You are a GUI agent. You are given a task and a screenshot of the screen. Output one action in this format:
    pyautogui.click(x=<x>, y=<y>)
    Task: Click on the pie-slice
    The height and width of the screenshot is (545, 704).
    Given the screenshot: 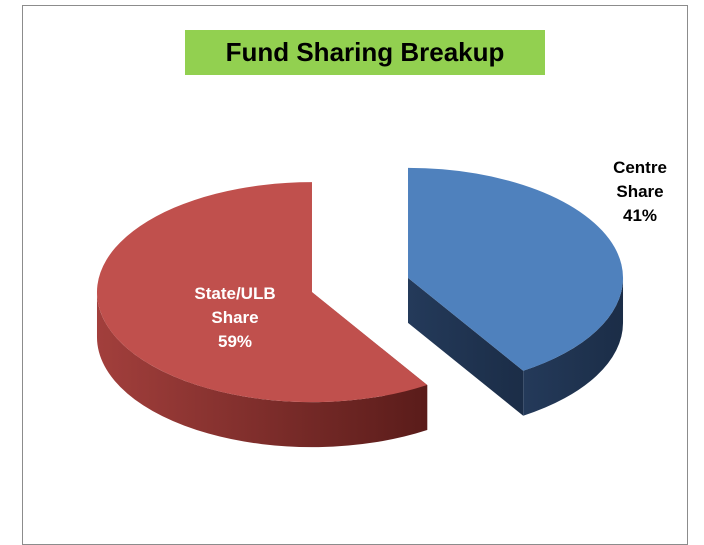 What is the action you would take?
    pyautogui.click(x=516, y=291)
    